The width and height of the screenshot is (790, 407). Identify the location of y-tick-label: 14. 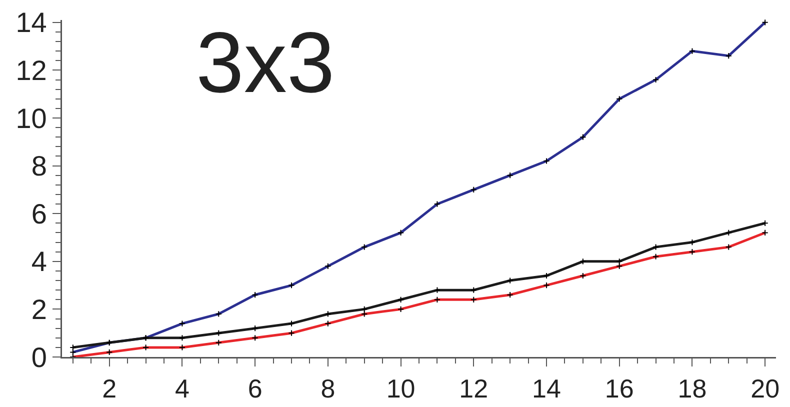
(31, 22).